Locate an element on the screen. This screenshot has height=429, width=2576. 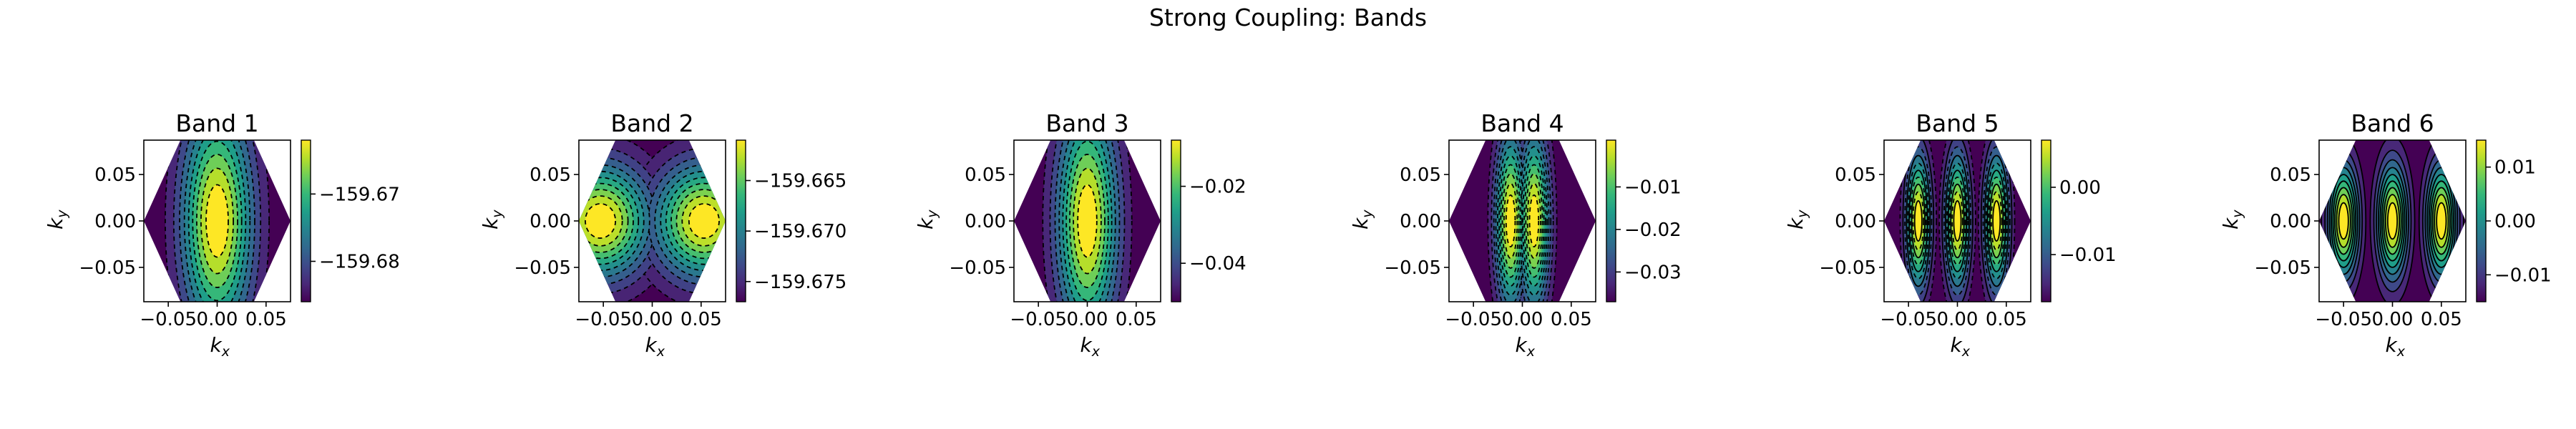
y-tick-label: 0.05 is located at coordinates (550, 175).